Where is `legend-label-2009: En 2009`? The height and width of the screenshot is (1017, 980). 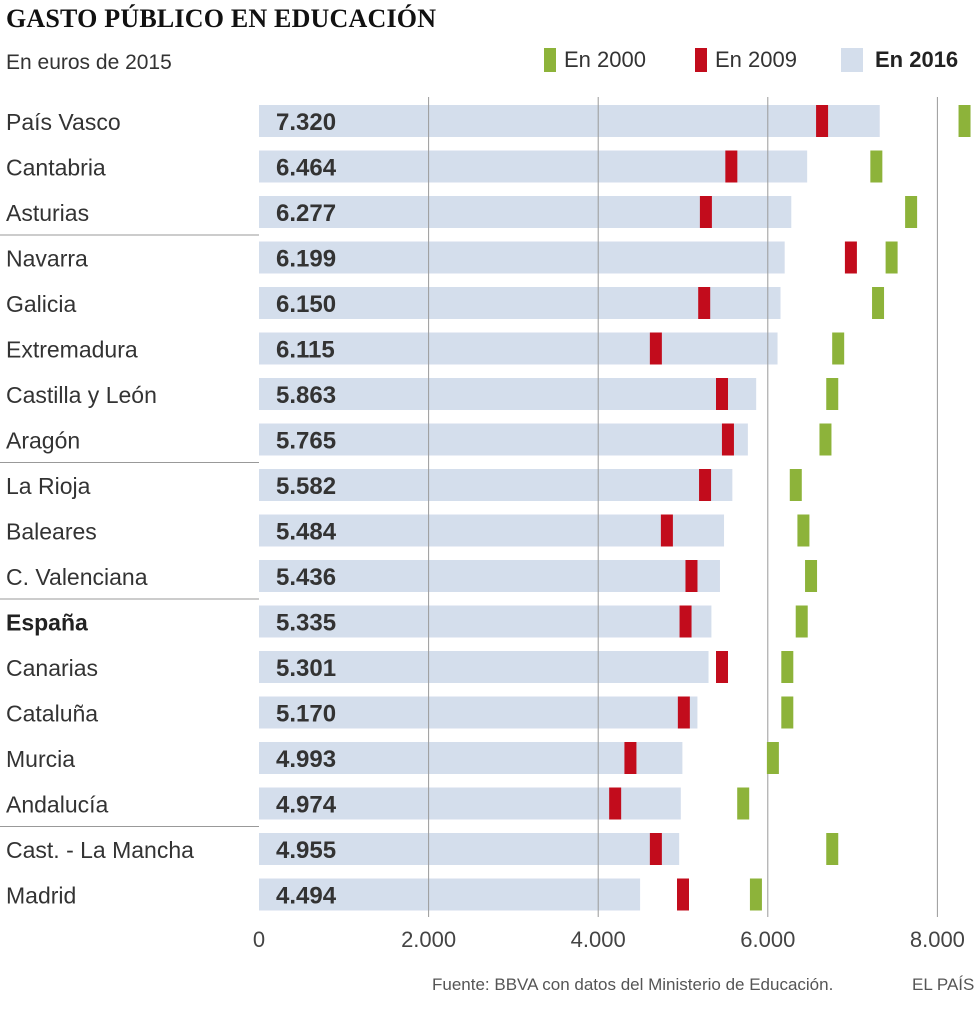
legend-label-2009: En 2009 is located at coordinates (756, 59).